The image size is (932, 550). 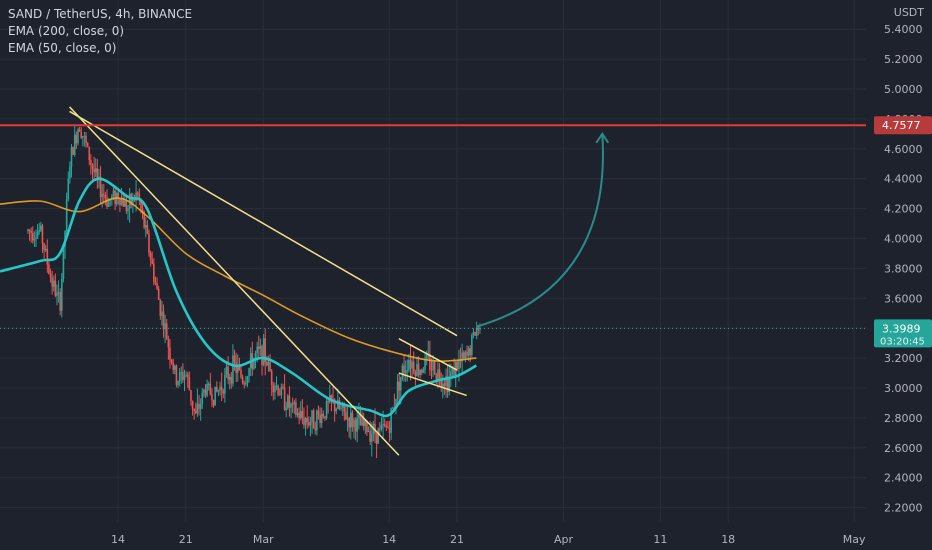 What do you see at coordinates (908, 12) in the screenshot?
I see `price-unit-label: USDT` at bounding box center [908, 12].